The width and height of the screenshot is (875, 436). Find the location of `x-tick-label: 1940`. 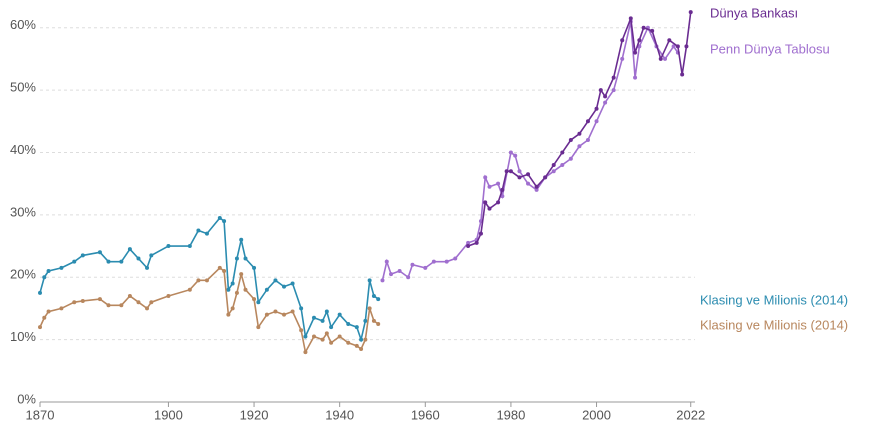

x-tick-label: 1940 is located at coordinates (339, 414).